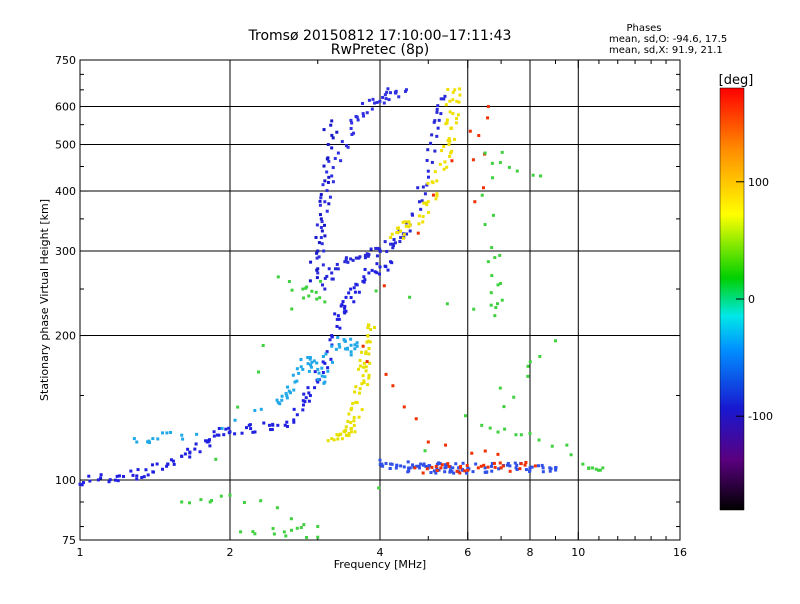 Image resolution: width=800 pixels, height=604 pixels. Describe the element at coordinates (668, 39) in the screenshot. I see `stats-o-line: mean, sd,O: -94.6, 17.5` at that location.